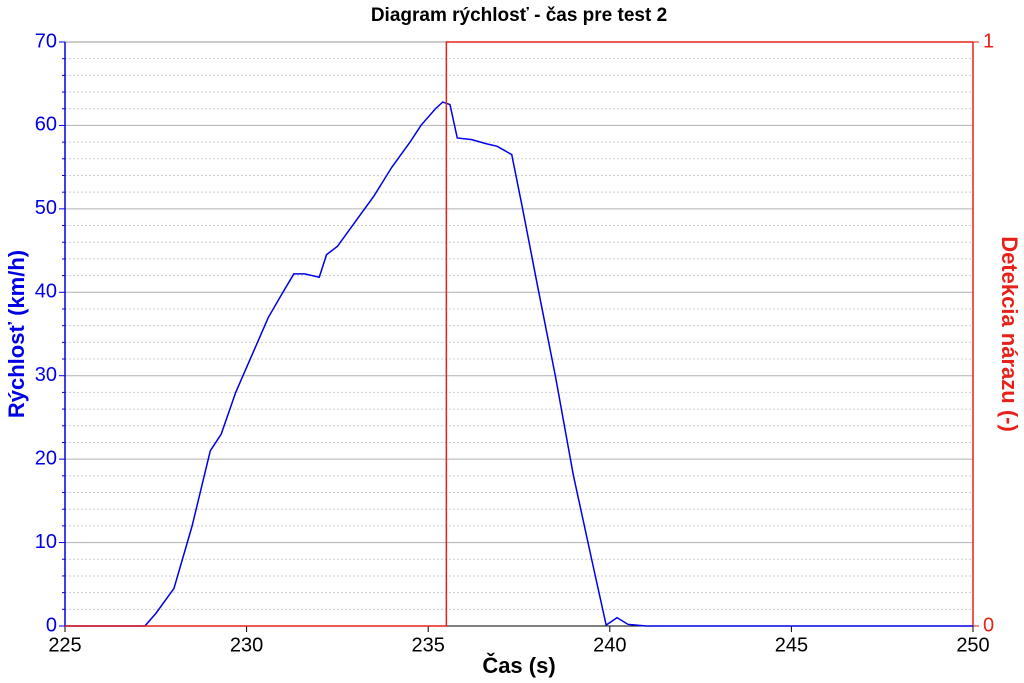 The height and width of the screenshot is (683, 1024). What do you see at coordinates (1009, 334) in the screenshot?
I see `y2-axis-label: Detekcia nárazu (-)` at bounding box center [1009, 334].